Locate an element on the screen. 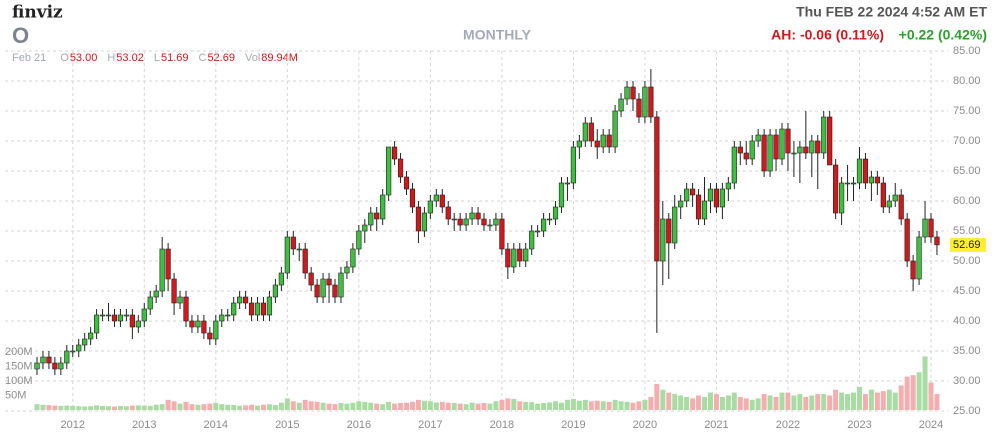  y-tick-label: 80.00 is located at coordinates (967, 81).